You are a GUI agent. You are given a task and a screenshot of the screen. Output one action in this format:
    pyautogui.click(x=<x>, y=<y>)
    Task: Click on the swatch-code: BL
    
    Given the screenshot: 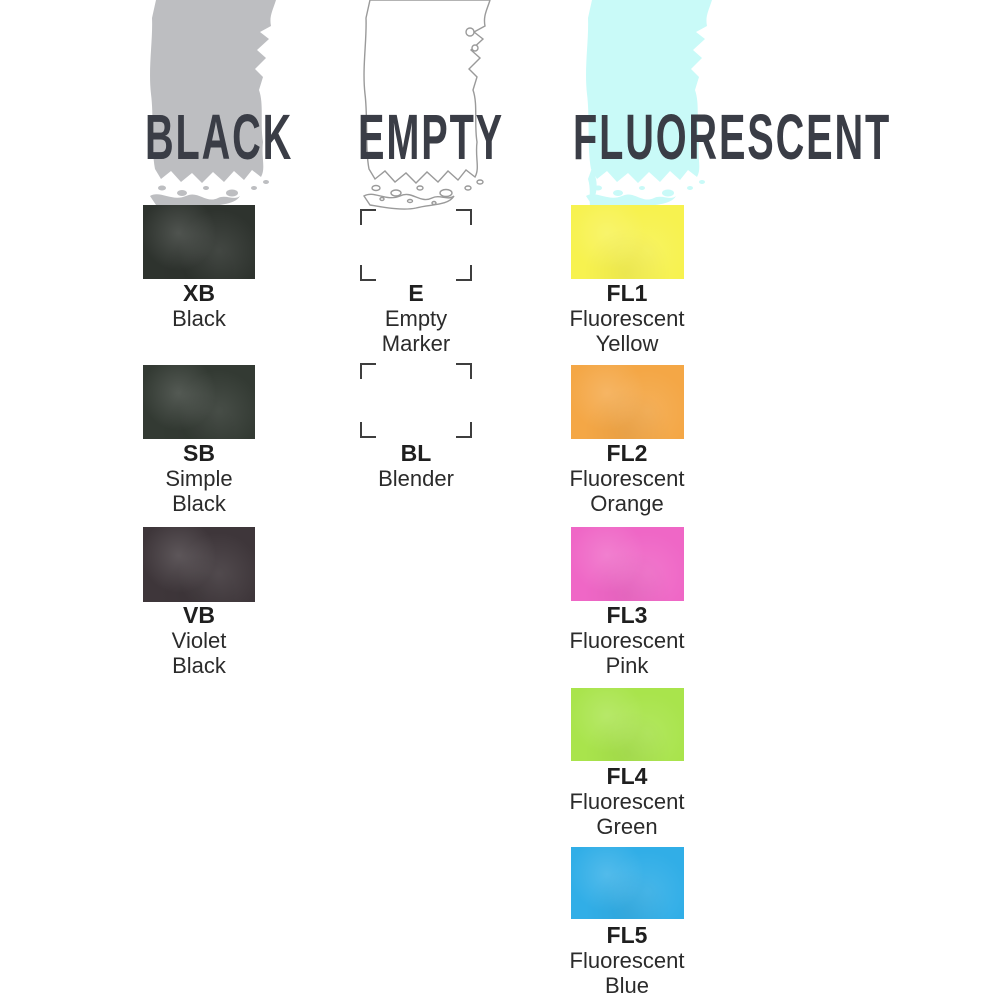 What is the action you would take?
    pyautogui.click(x=416, y=453)
    